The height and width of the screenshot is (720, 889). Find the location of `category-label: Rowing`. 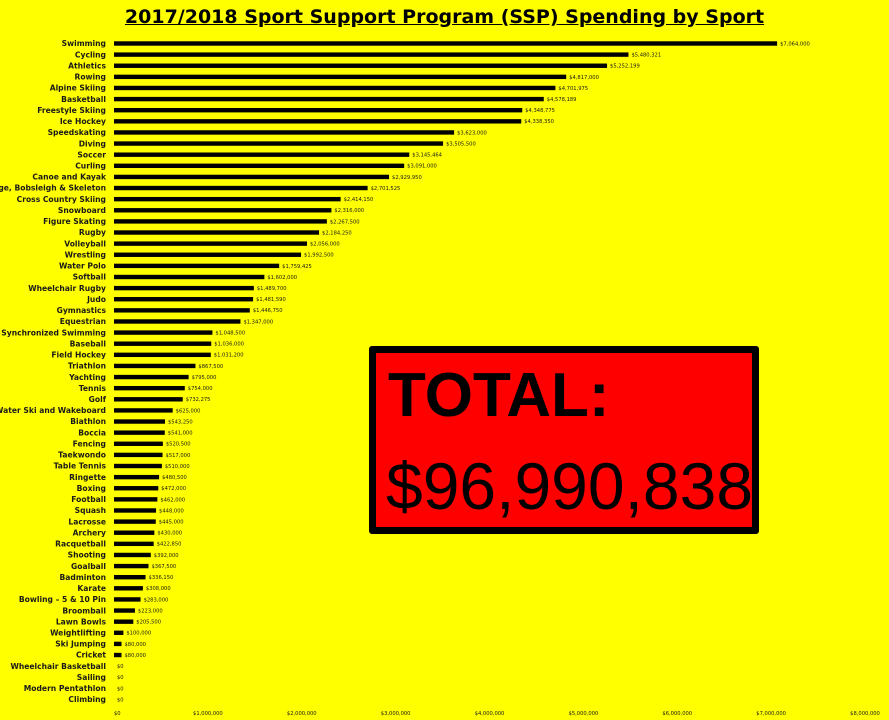

category-label: Rowing is located at coordinates (90, 77).